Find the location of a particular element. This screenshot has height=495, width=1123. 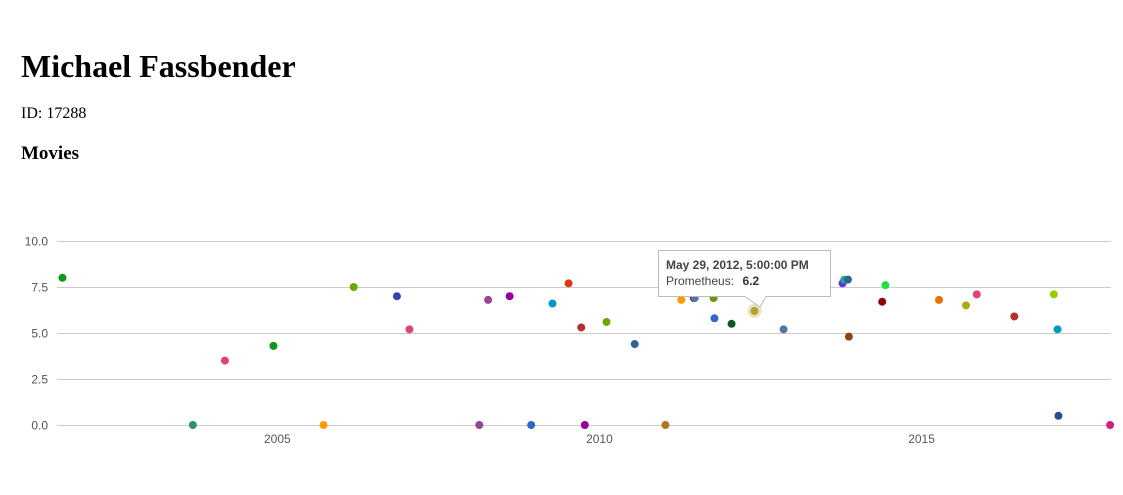

x-tick-label: 2015 is located at coordinates (921, 439).